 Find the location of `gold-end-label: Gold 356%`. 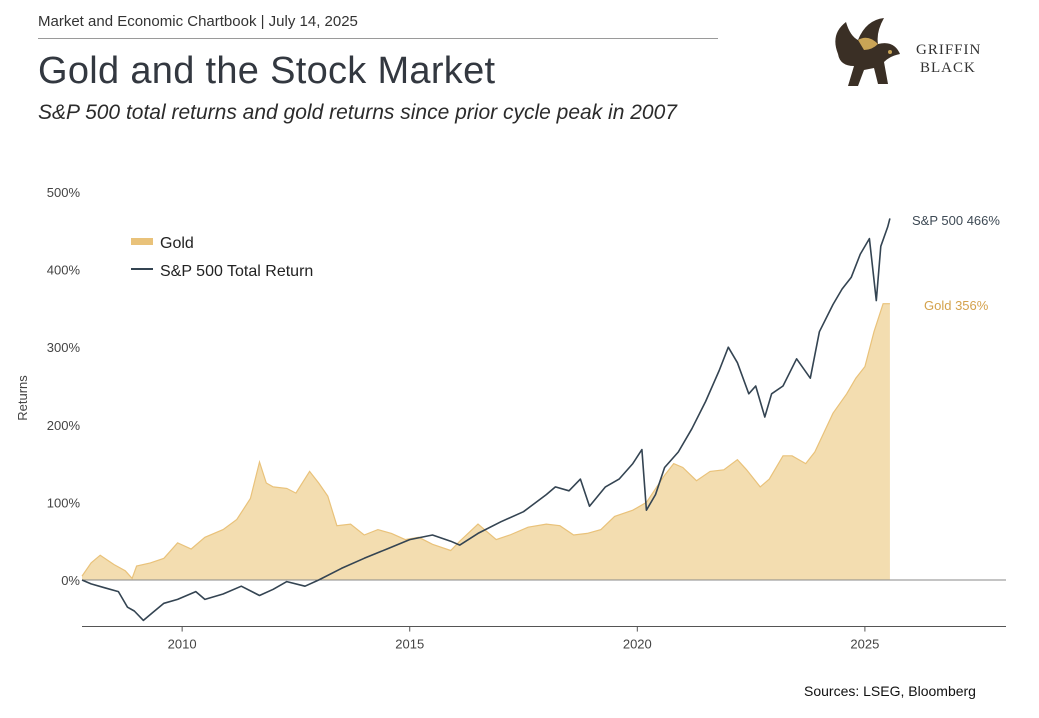

gold-end-label: Gold 356% is located at coordinates (956, 305).